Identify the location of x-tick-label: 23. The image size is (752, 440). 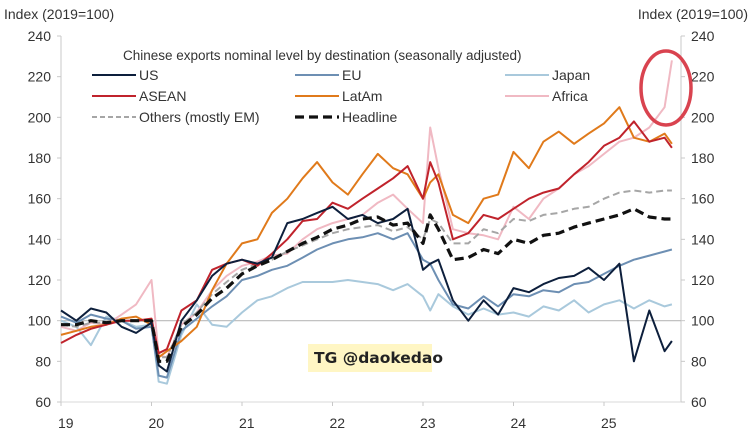
(428, 423).